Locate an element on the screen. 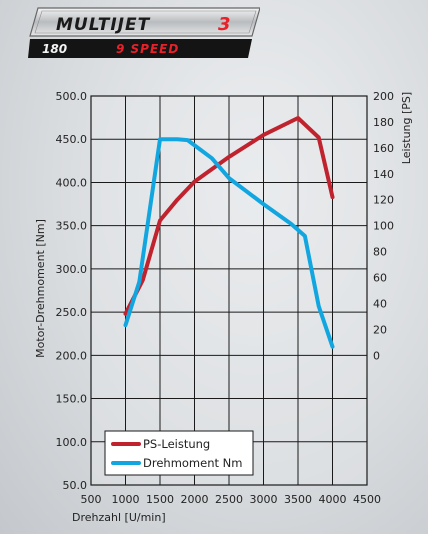 This screenshot has height=534, width=428. y-left-tick-label: 500.0 is located at coordinates (72, 96).